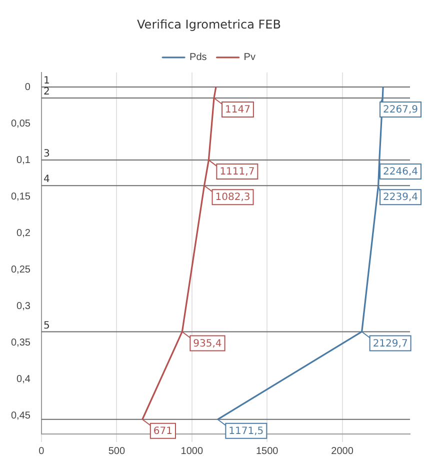 Image resolution: width=430 pixels, height=468 pixels. What do you see at coordinates (46, 81) in the screenshot?
I see `annotation: 1` at bounding box center [46, 81].